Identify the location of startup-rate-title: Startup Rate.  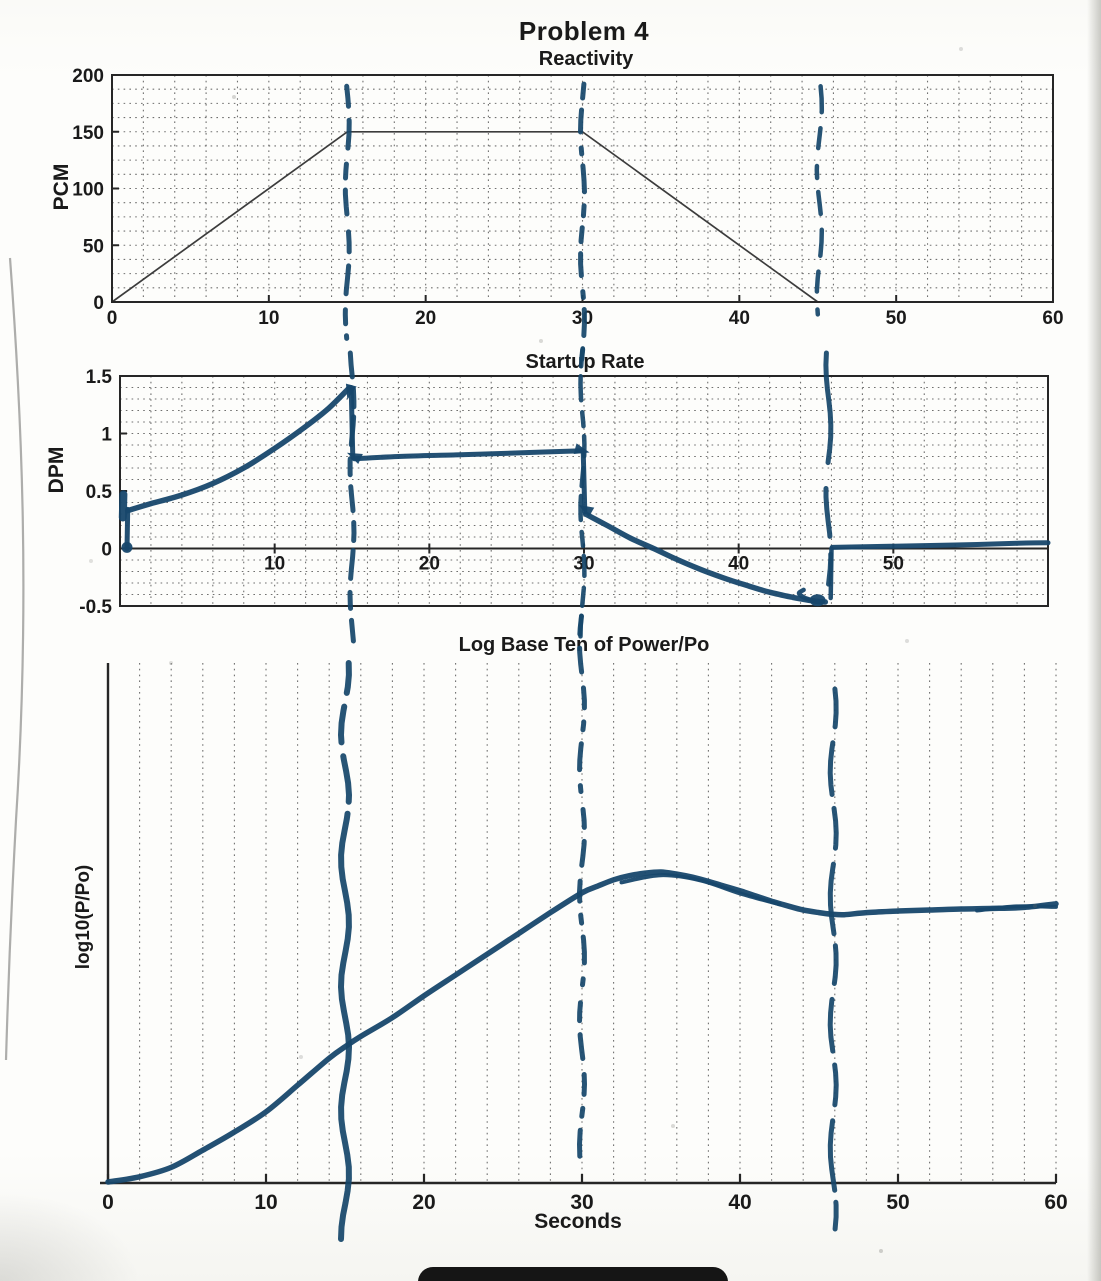
(585, 362).